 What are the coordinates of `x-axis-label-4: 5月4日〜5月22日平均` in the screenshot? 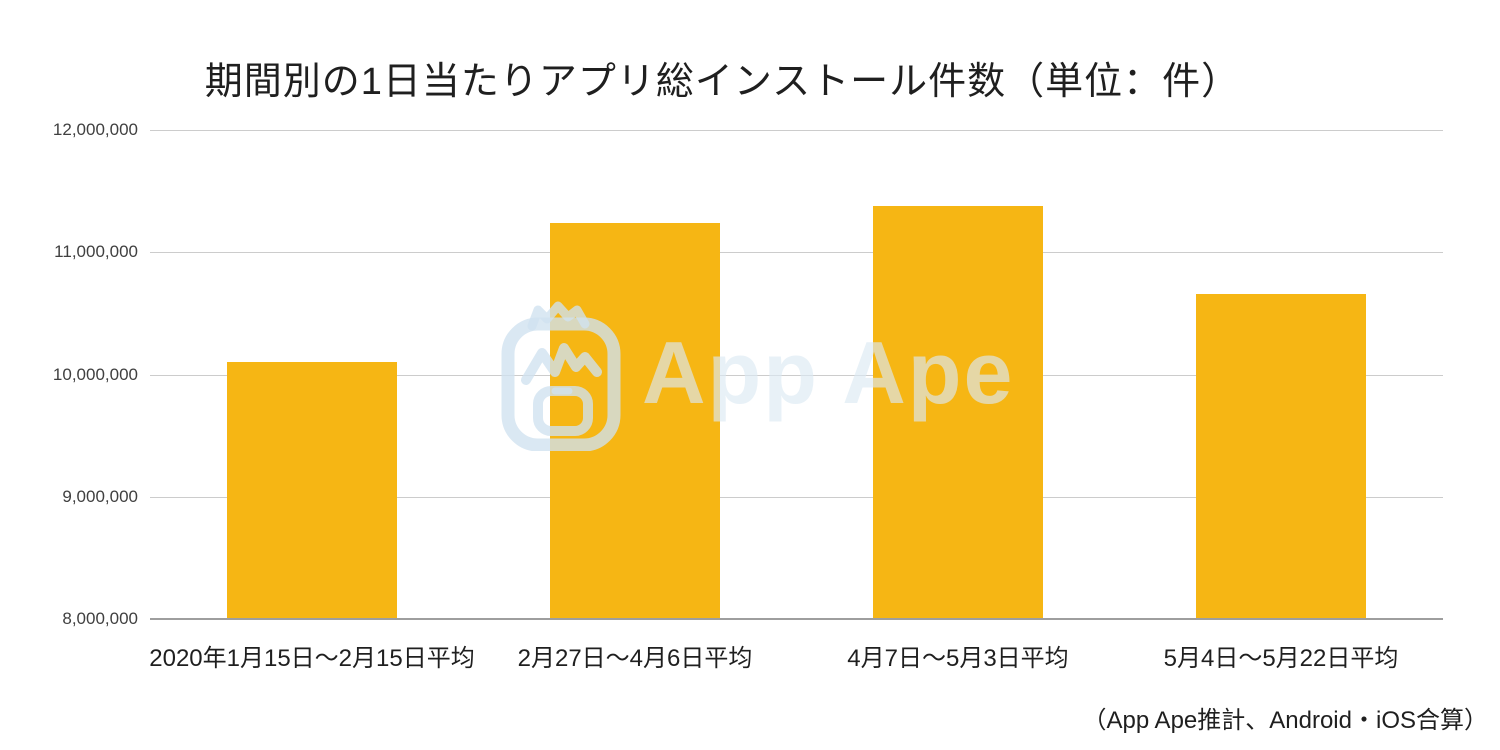 It's located at (1281, 658).